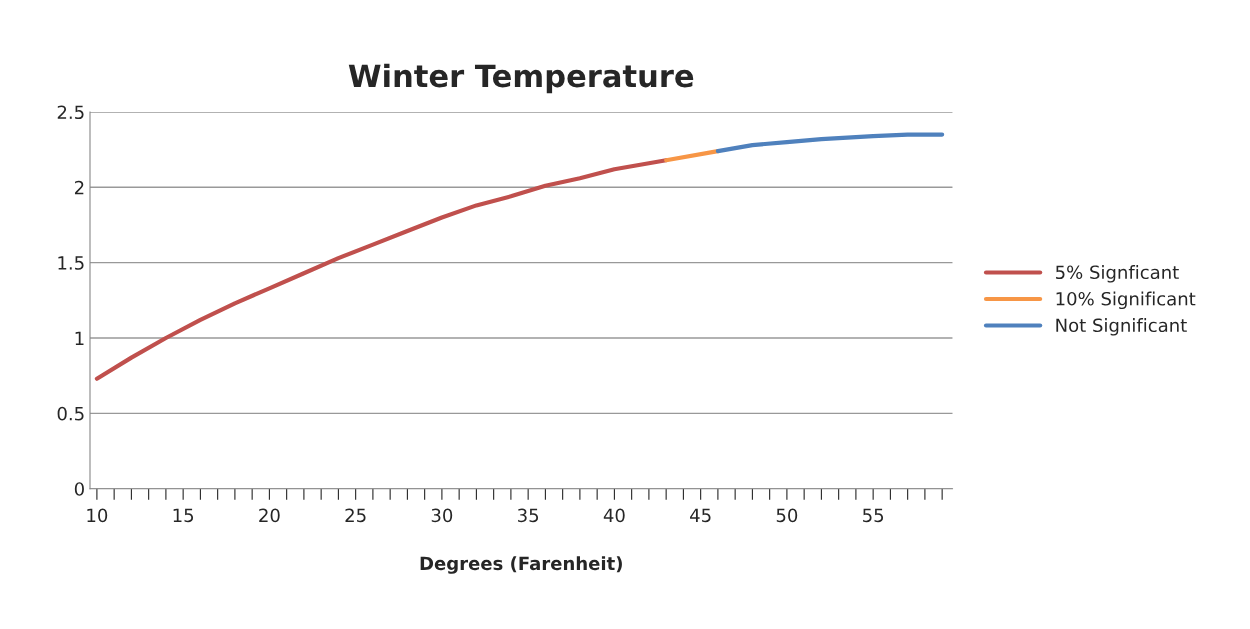  What do you see at coordinates (79, 338) in the screenshot?
I see `y-tick-label: 1` at bounding box center [79, 338].